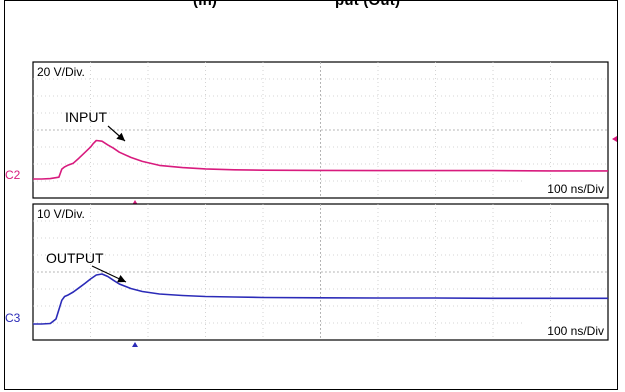 This screenshot has height=392, width=625. Describe the element at coordinates (61, 72) in the screenshot. I see `scale-label: 20 V/Div.` at that location.